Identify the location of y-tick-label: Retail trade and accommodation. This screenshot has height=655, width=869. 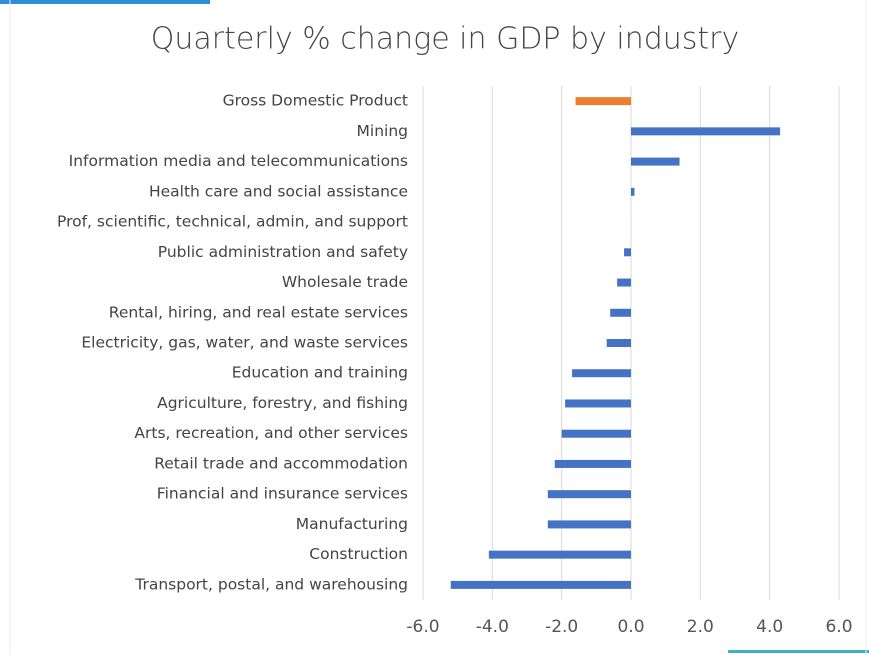
(281, 463).